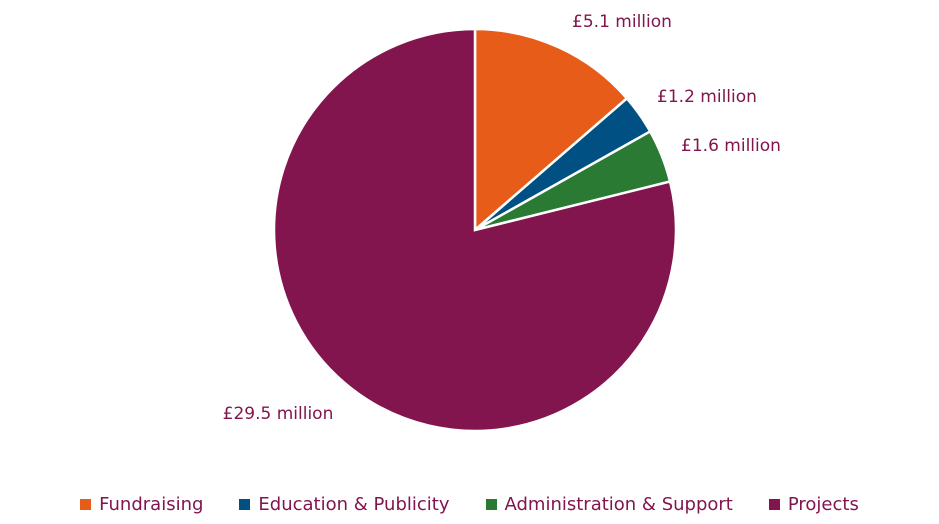 The image size is (939, 524). Describe the element at coordinates (151, 504) in the screenshot. I see `legend-label: Fundraising` at that location.